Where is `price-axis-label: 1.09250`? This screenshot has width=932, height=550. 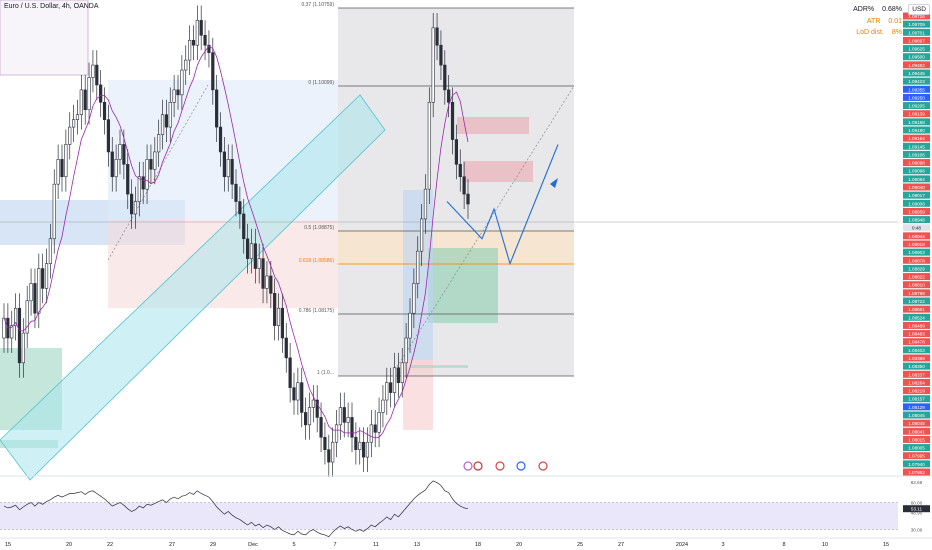
price-axis-label: 1.09250 is located at coordinates (916, 97).